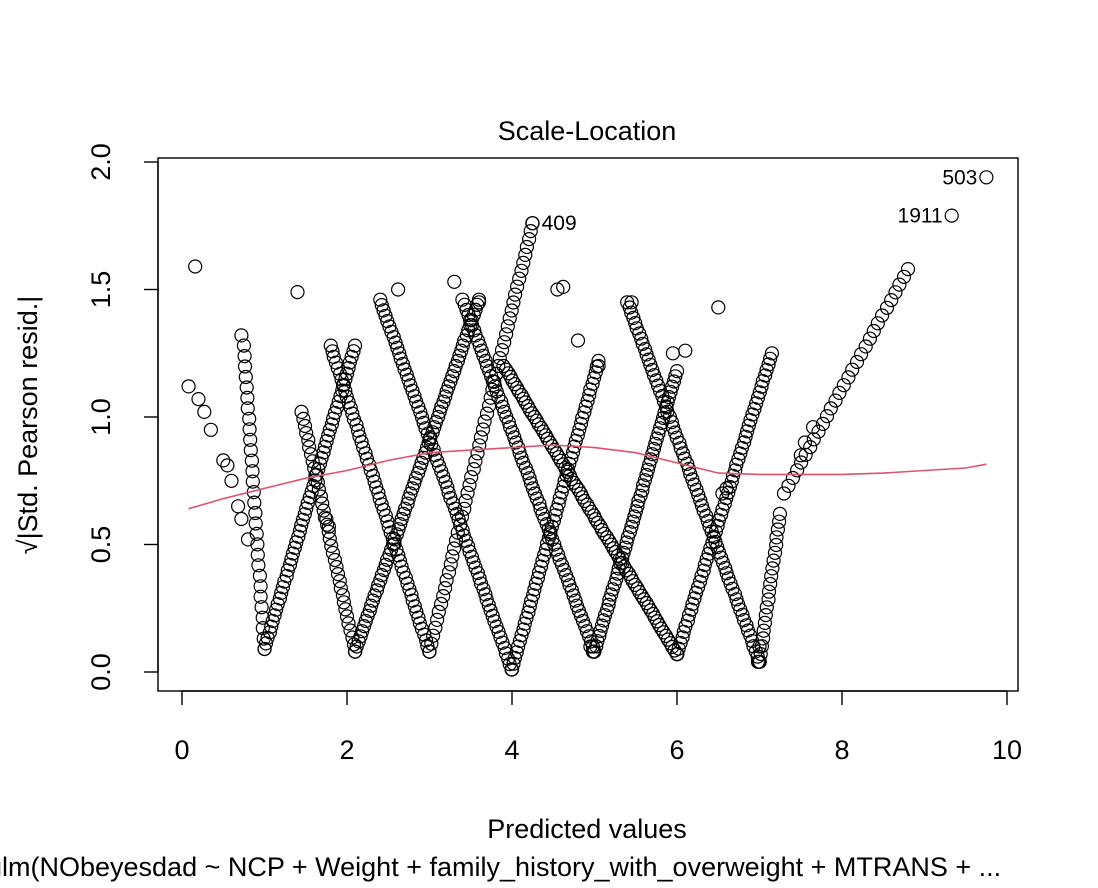 The width and height of the screenshot is (1098, 888). Describe the element at coordinates (101, 162) in the screenshot. I see `y-tick-label: 2.0` at that location.